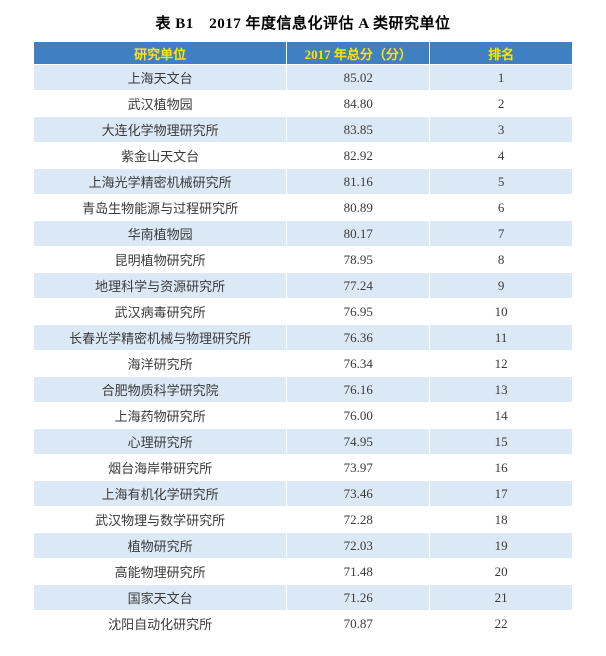 The width and height of the screenshot is (606, 656). Describe the element at coordinates (501, 493) in the screenshot. I see `rank-cell: 17` at that location.